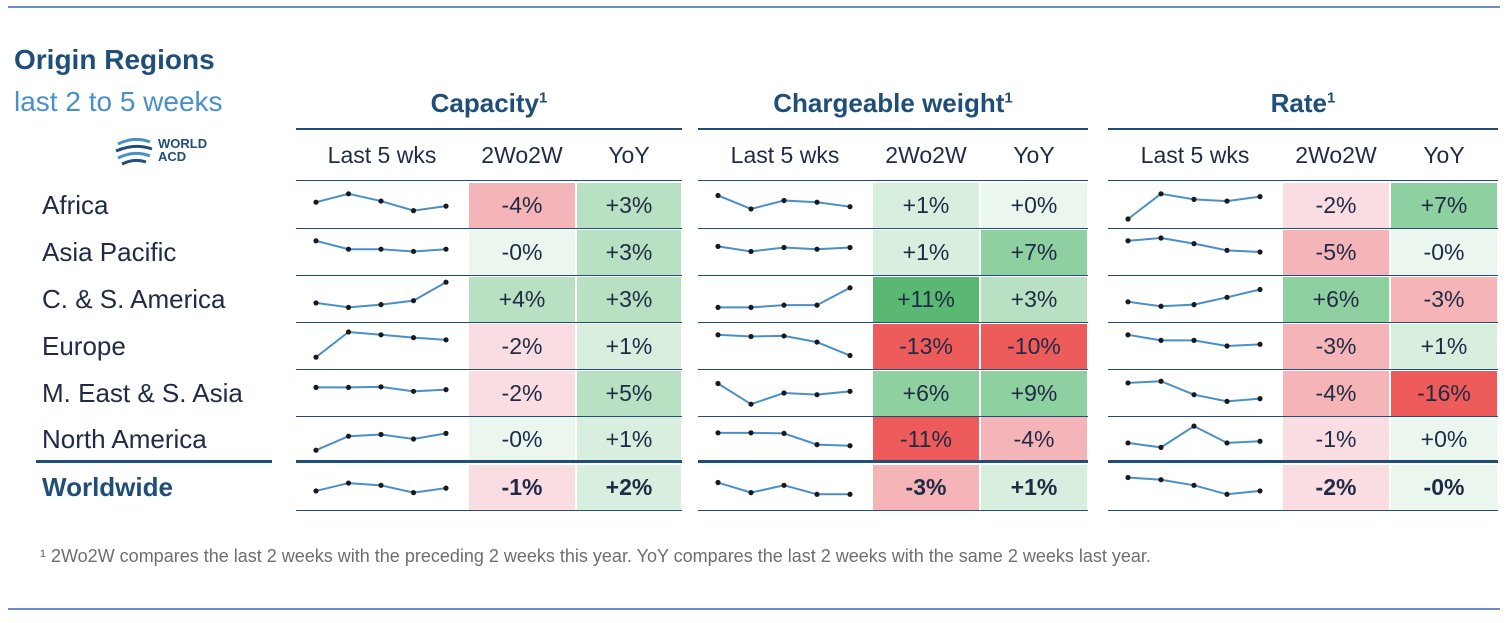 This screenshot has width=1508, height=623. What do you see at coordinates (522, 439) in the screenshot?
I see `cell-capacity-2wo2w: -0%` at bounding box center [522, 439].